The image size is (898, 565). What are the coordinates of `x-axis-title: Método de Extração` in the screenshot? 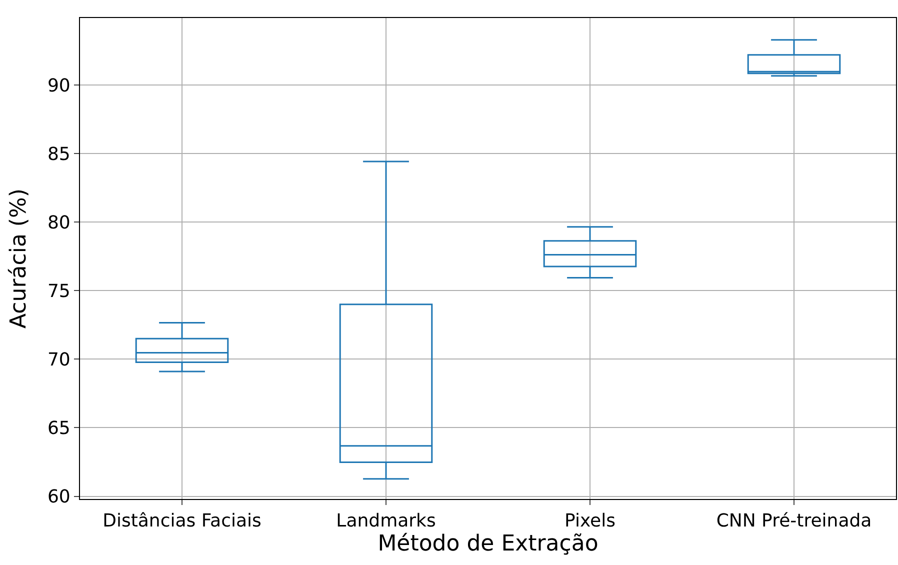 It's located at (488, 544).